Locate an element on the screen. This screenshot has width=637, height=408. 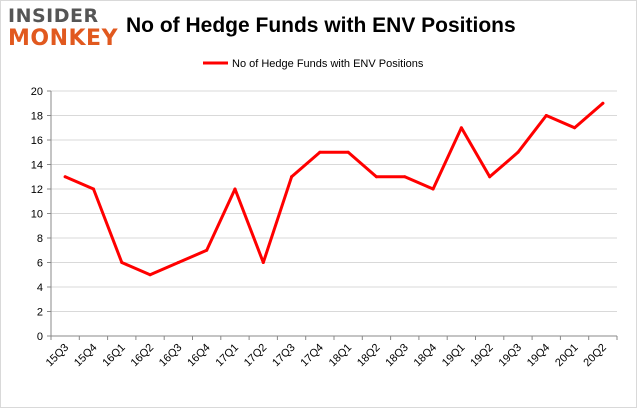
x-tick-label: 17Q3 is located at coordinates (284, 356).